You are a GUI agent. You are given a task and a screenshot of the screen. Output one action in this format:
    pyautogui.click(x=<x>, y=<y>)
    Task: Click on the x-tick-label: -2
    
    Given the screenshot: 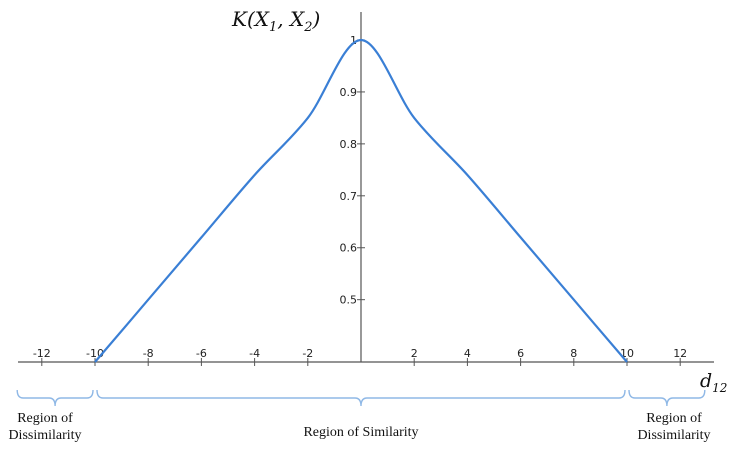 What is the action you would take?
    pyautogui.click(x=307, y=353)
    